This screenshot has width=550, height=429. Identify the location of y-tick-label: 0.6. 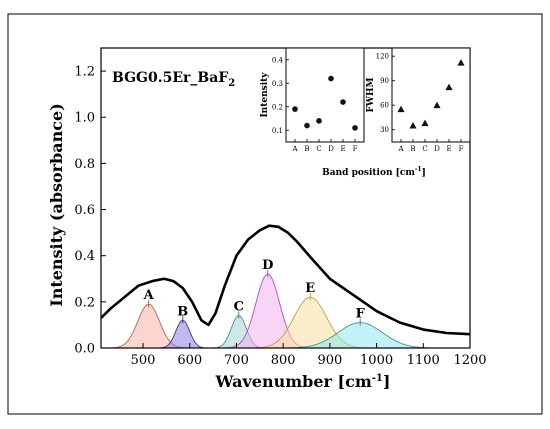
(84, 210).